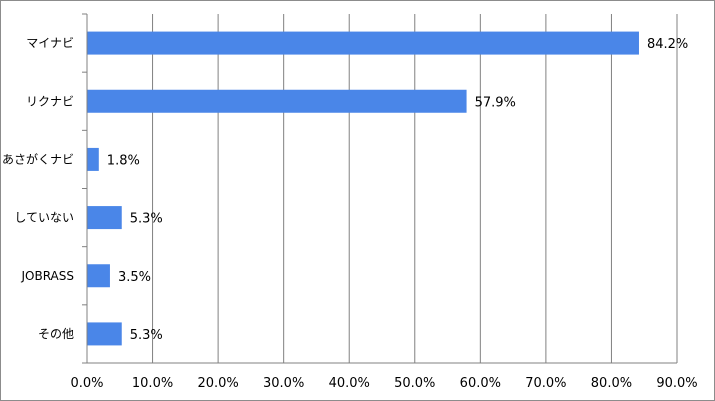  Describe the element at coordinates (146, 219) in the screenshot. I see `data-label-3: 5.3%` at that location.